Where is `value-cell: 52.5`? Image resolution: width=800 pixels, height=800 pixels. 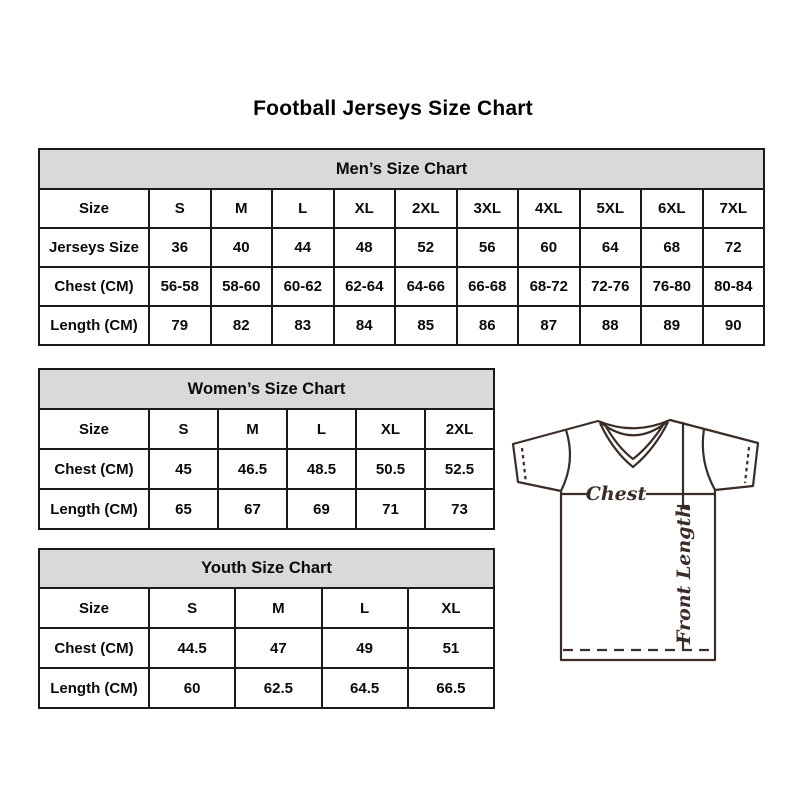
value-cell: 52.5 is located at coordinates (459, 469).